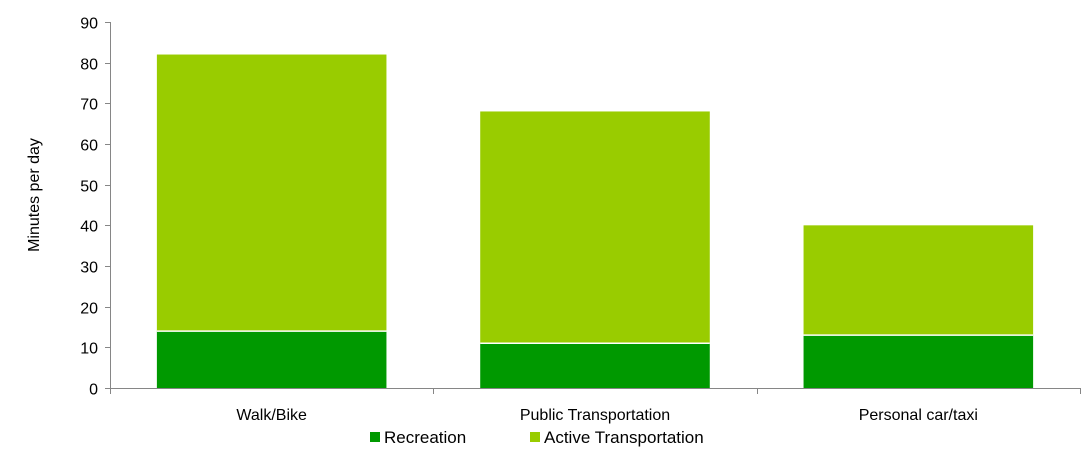 This screenshot has height=454, width=1088. What do you see at coordinates (89, 187) in the screenshot?
I see `y-tick-label: 50` at bounding box center [89, 187].